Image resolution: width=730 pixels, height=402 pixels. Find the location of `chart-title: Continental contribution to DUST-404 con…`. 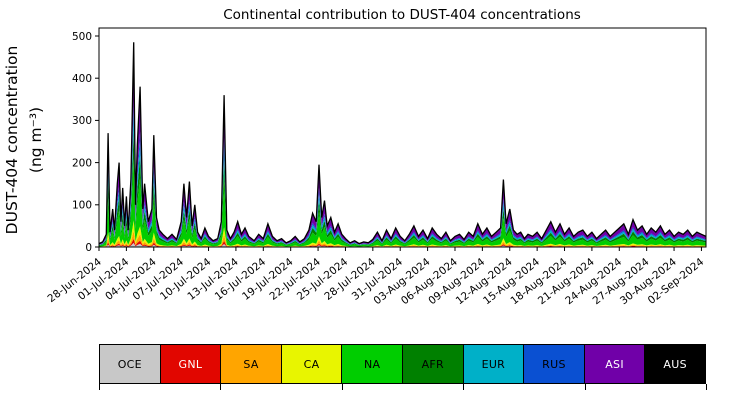

chart-title: Continental contribution to DUST-404 con… is located at coordinates (402, 15).